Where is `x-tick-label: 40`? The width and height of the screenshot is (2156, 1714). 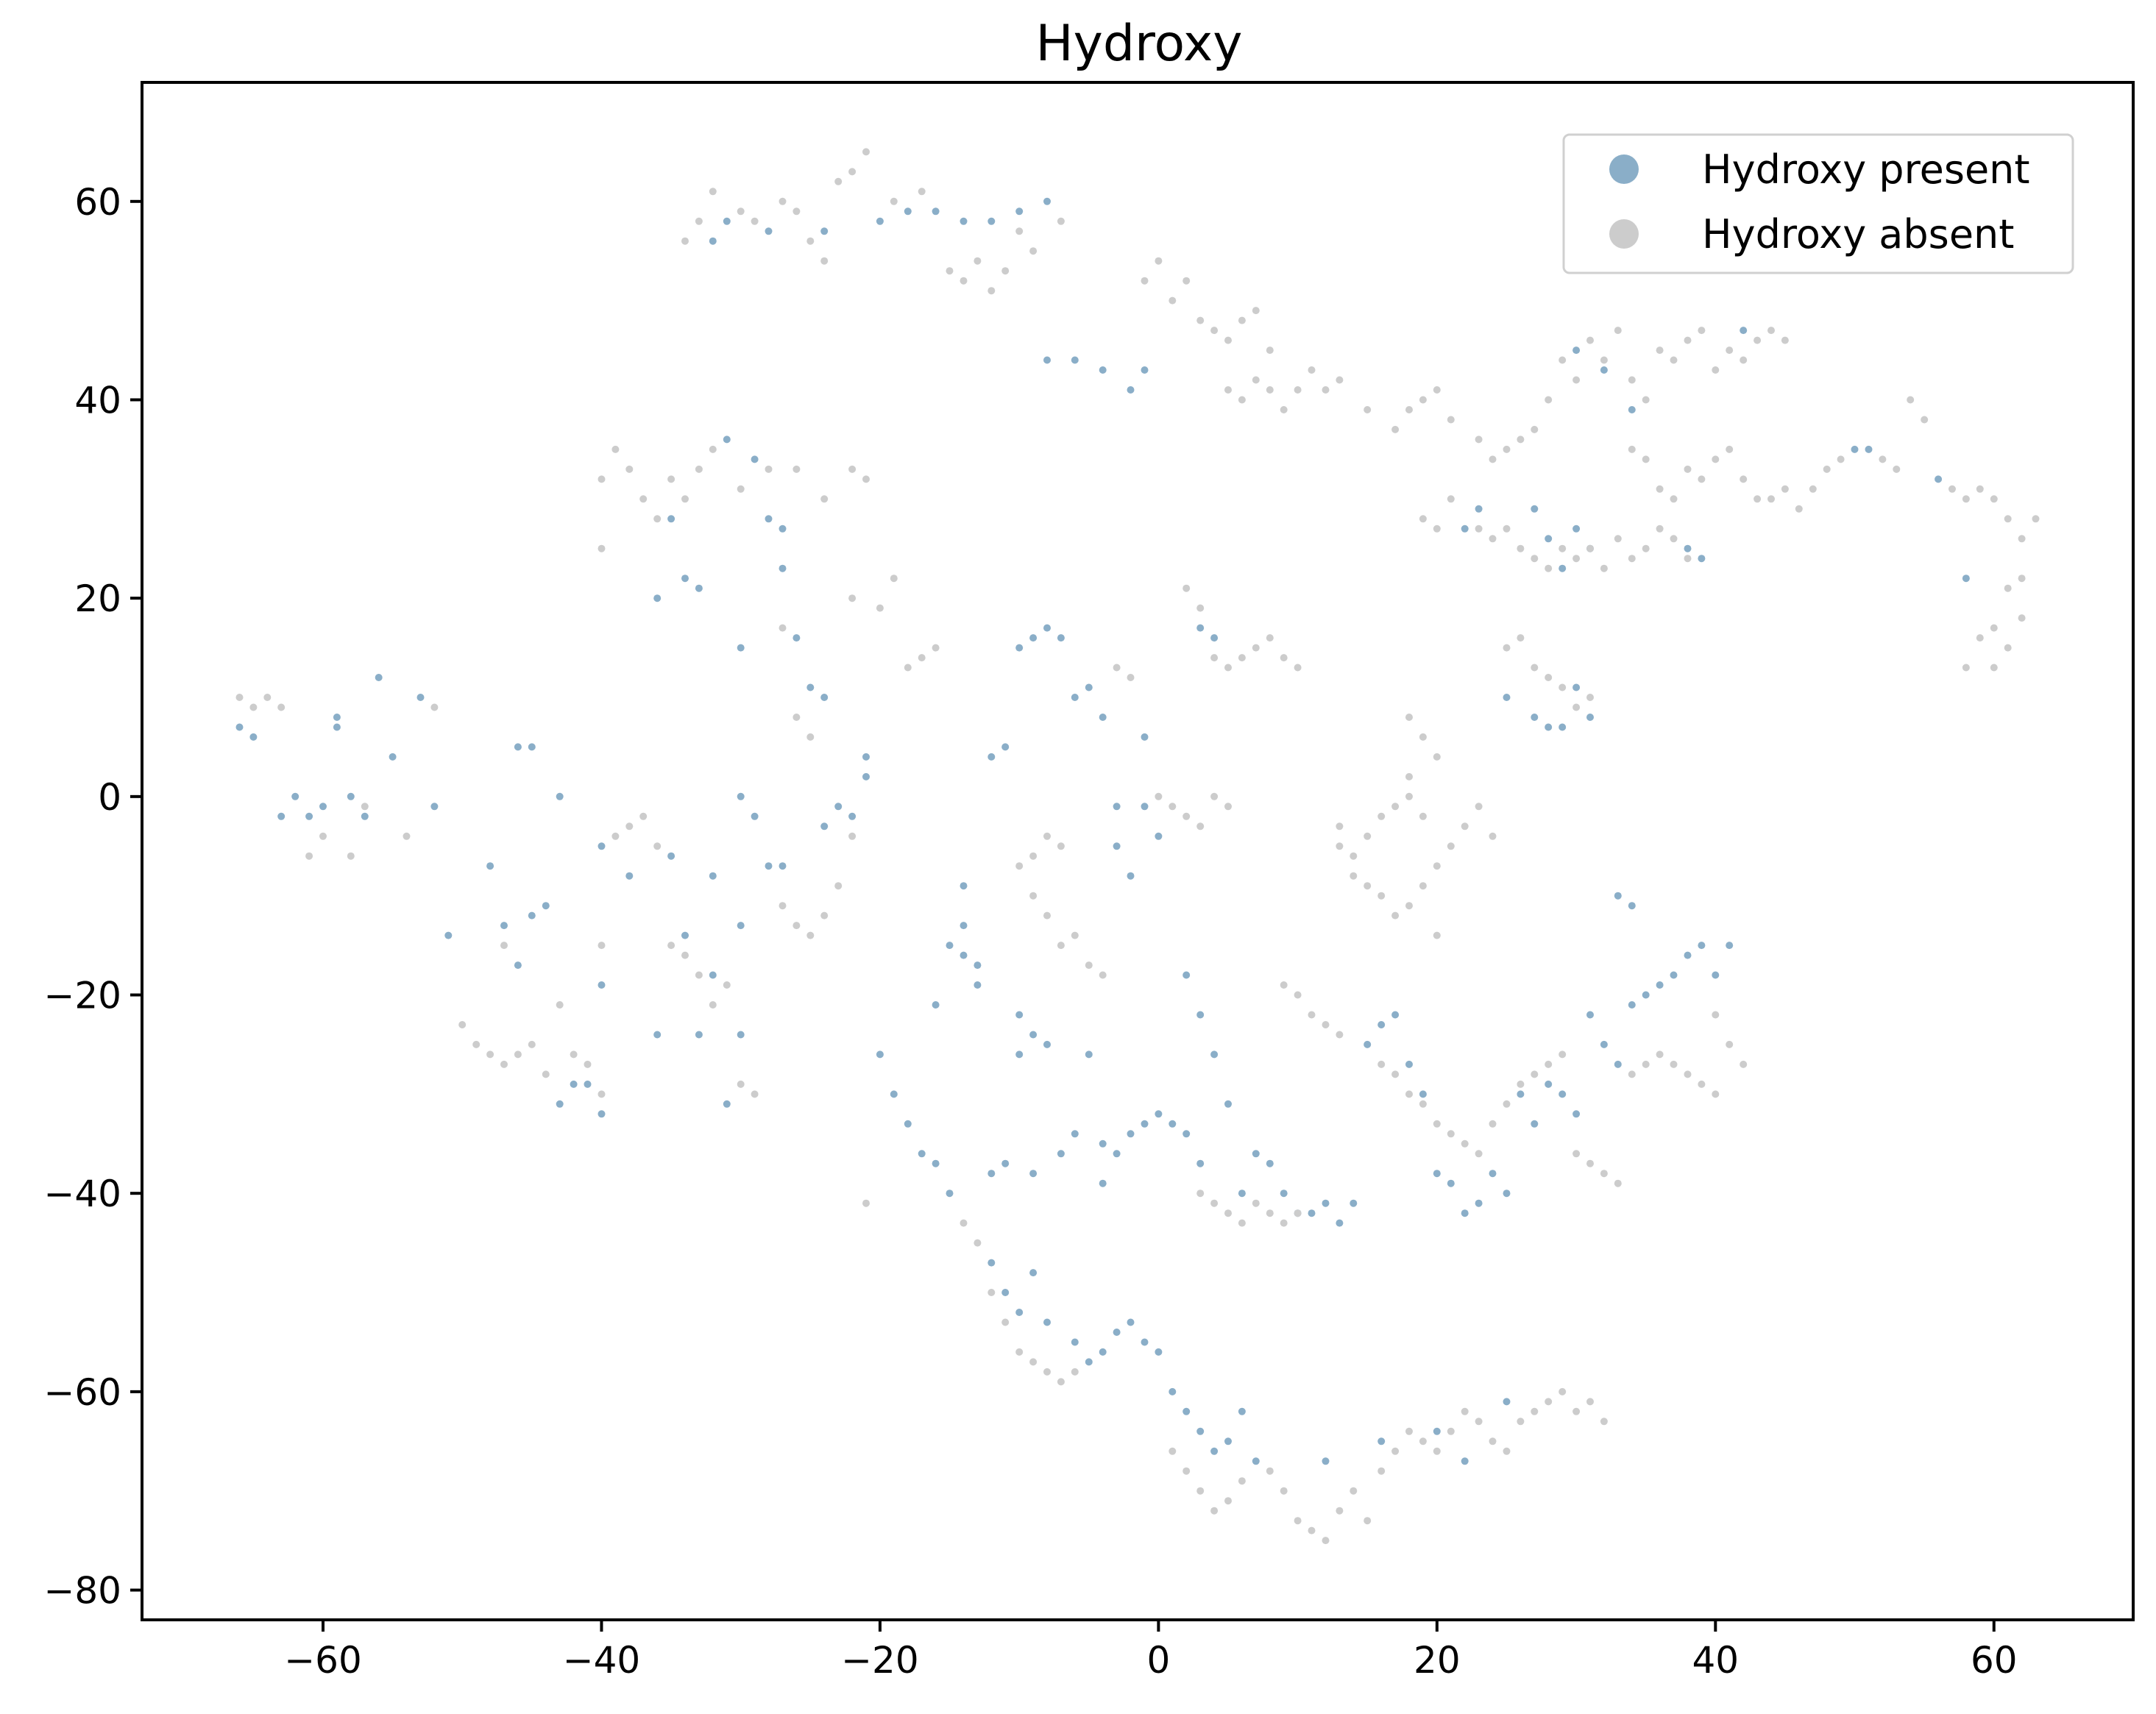 x-tick-label: 40 is located at coordinates (1716, 1660).